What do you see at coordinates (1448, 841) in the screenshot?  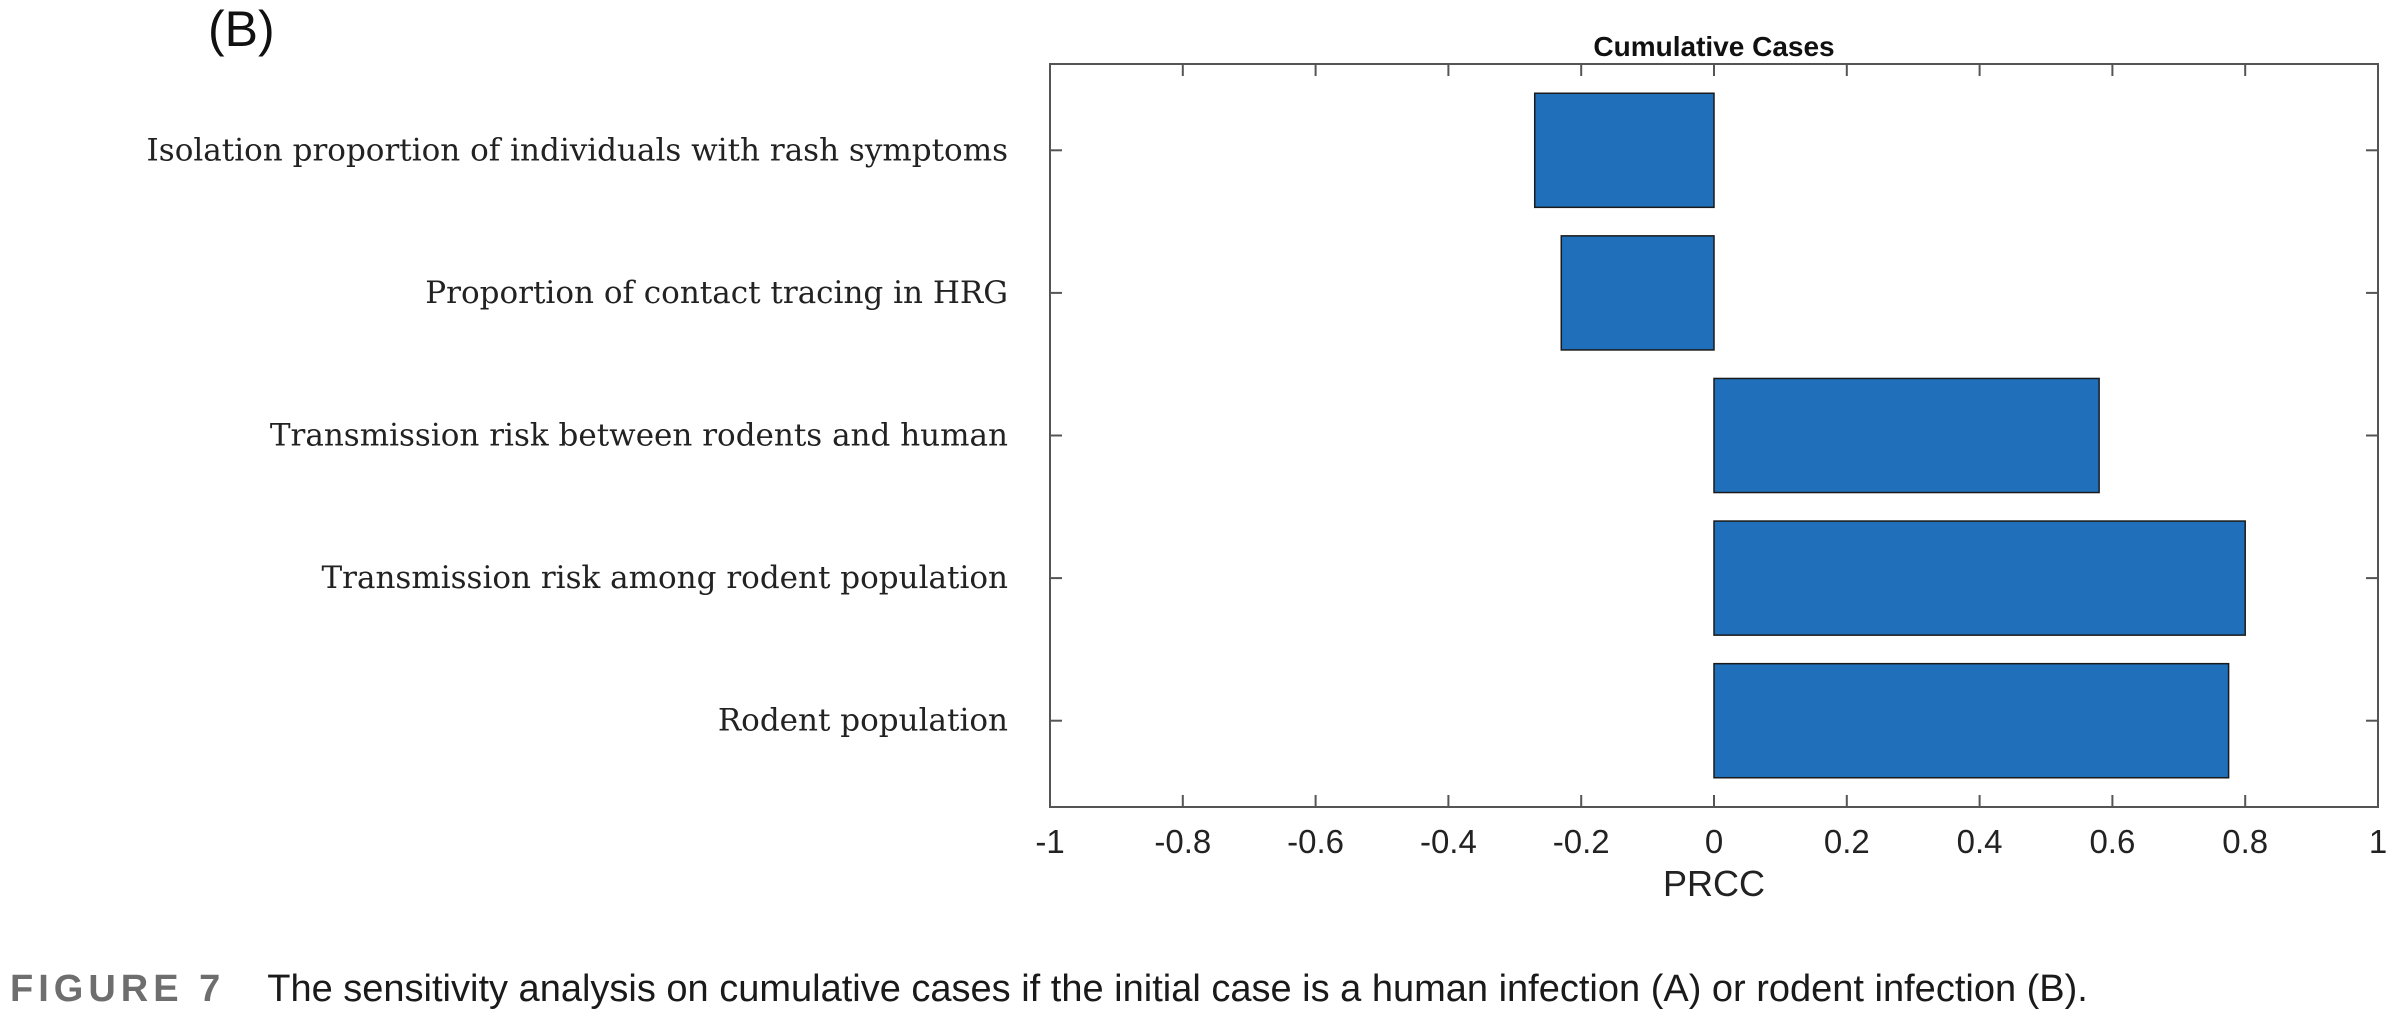 I see `x-tick-label: -0.4` at bounding box center [1448, 841].